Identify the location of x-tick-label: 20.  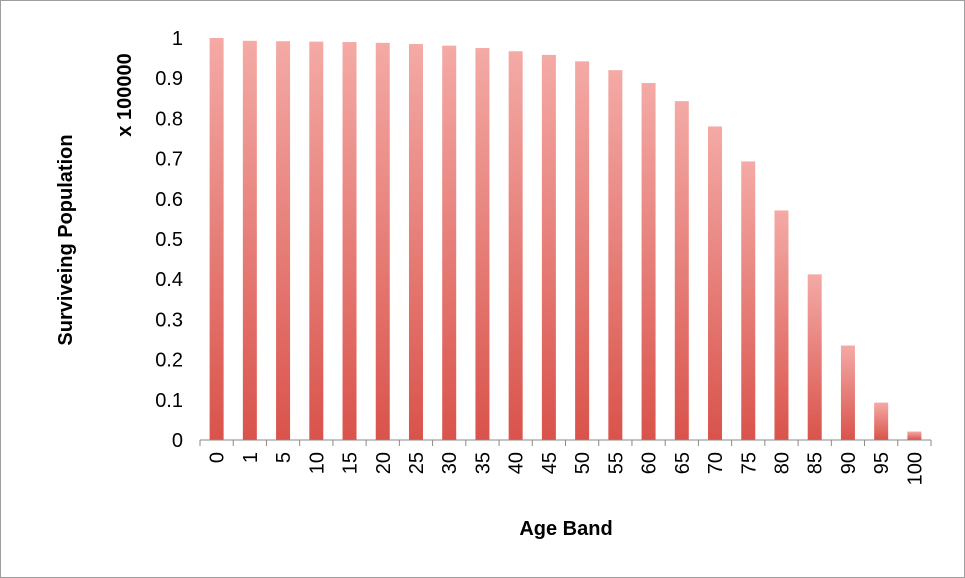
(384, 463).